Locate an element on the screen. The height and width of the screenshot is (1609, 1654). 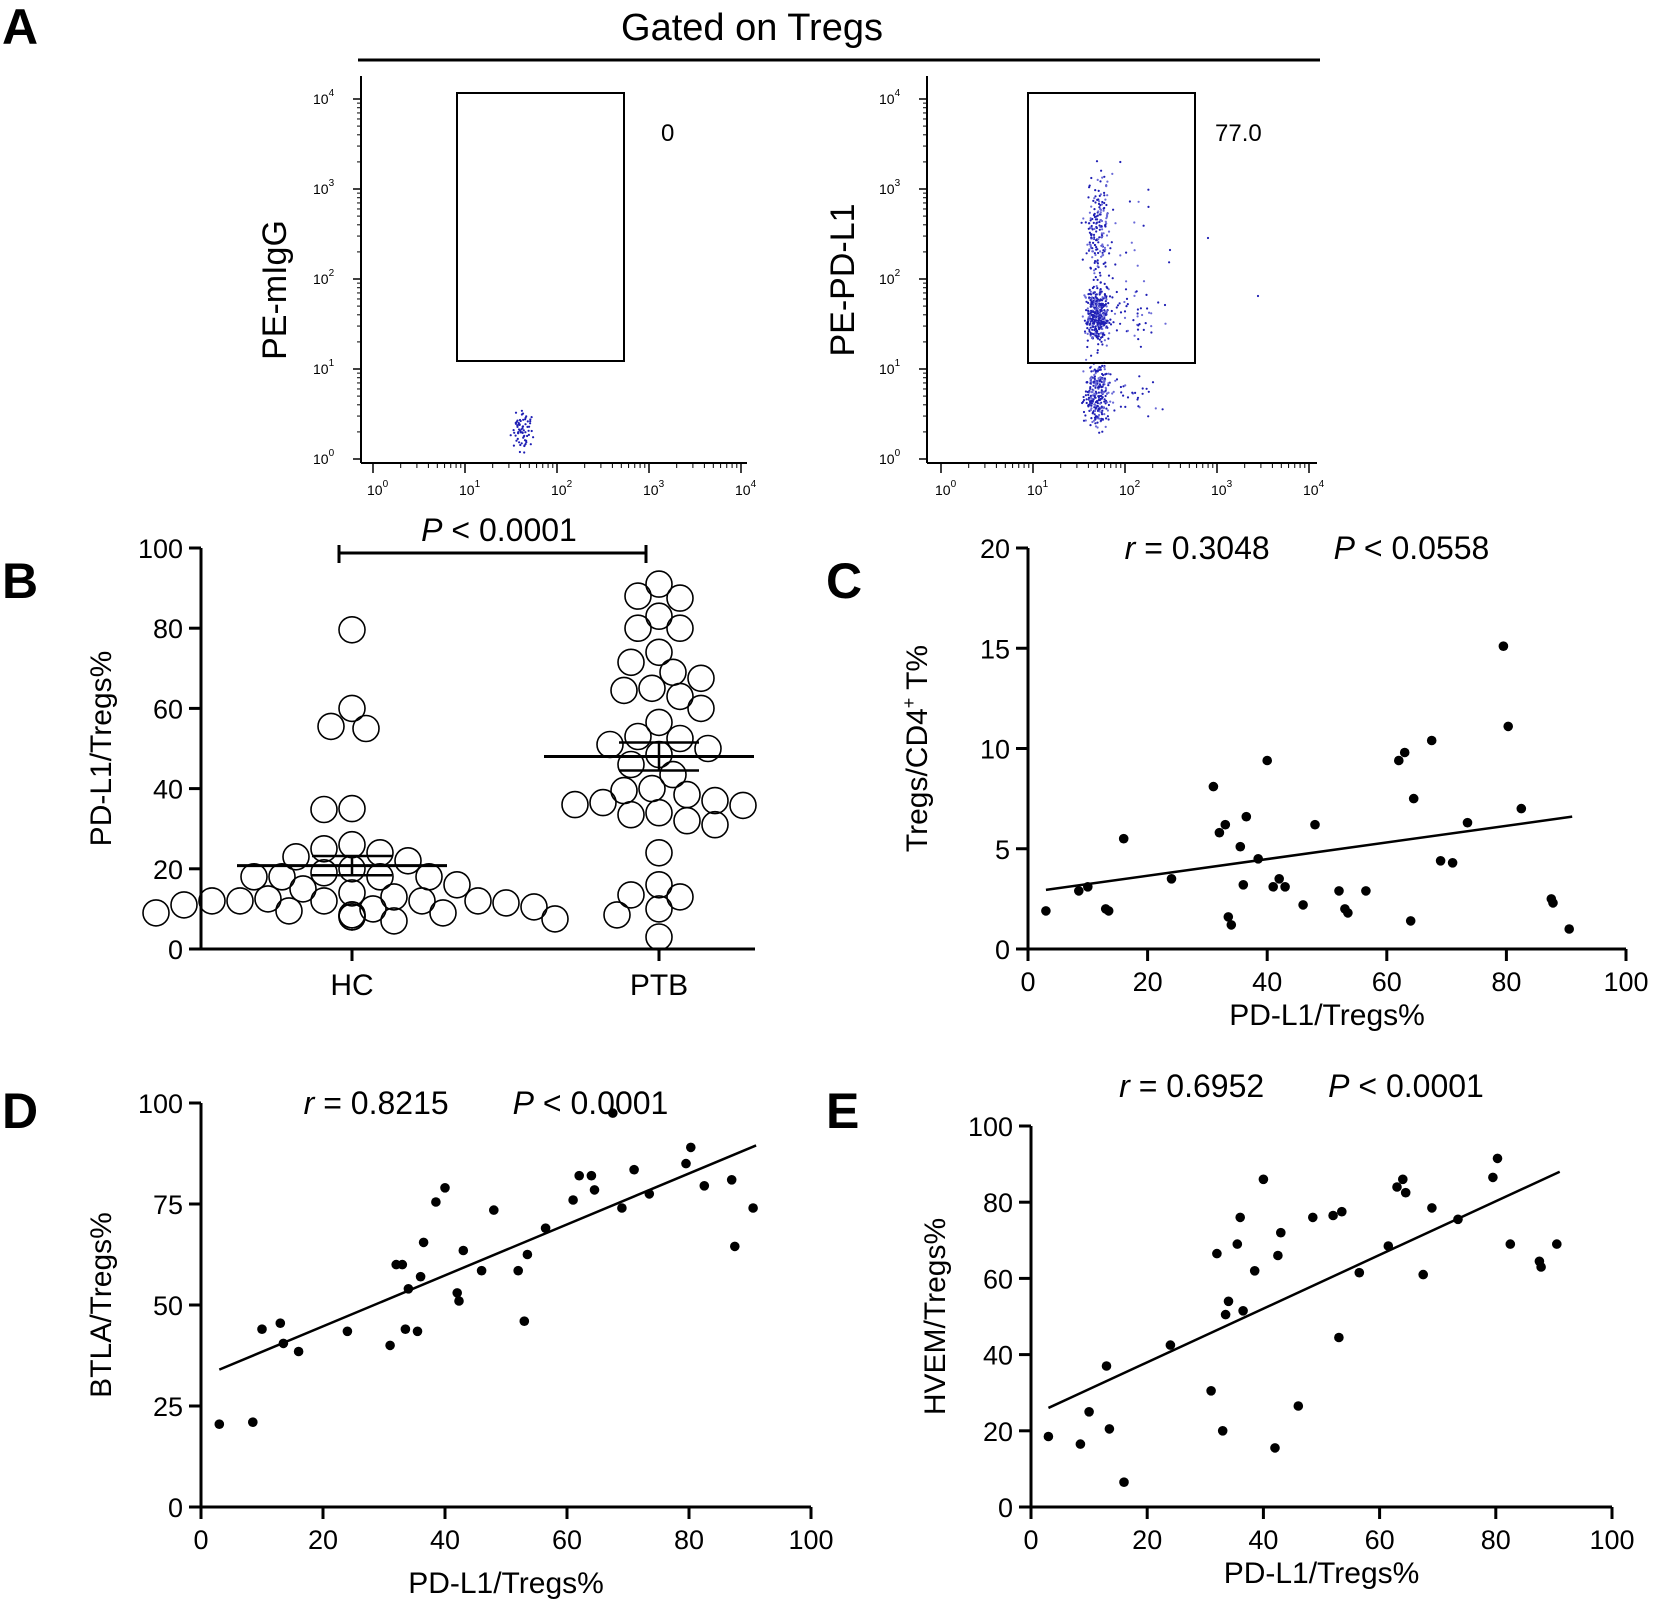
significance-label: P < 0.0001 is located at coordinates (499, 530).